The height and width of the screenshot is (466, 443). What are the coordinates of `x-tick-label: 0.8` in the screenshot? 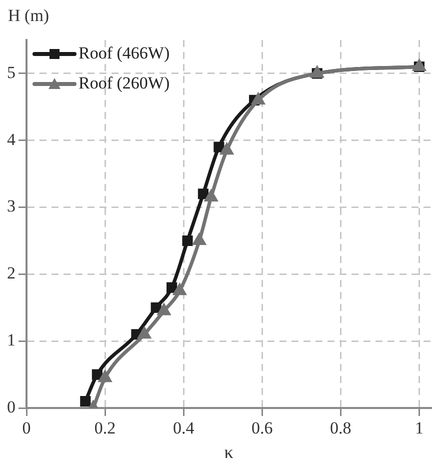 It's located at (341, 428).